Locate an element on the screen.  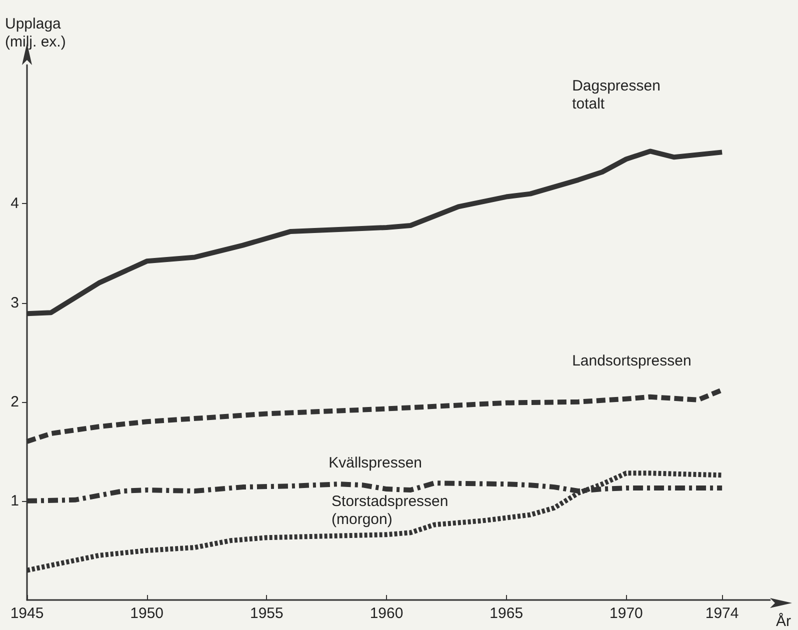
x-tick-label: 1955 is located at coordinates (267, 613).